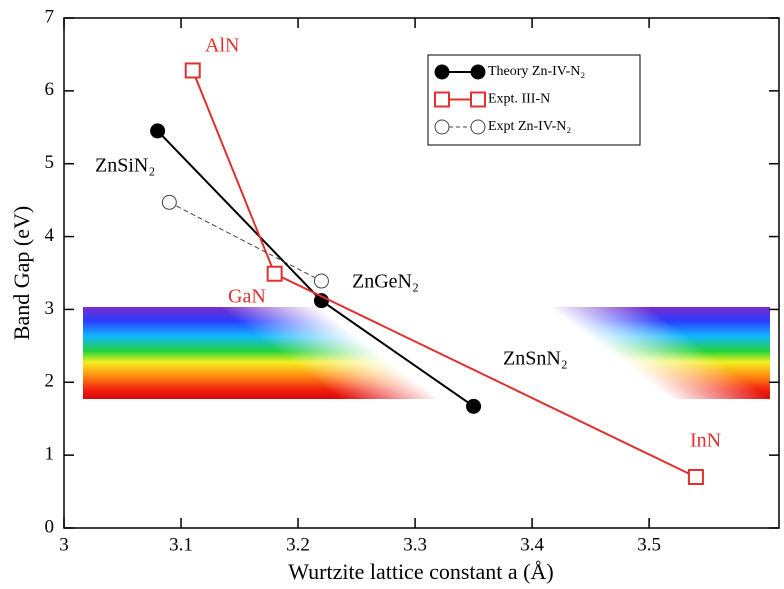 This screenshot has height=589, width=784. I want to click on annotation: ZnSnN₂, so click(535, 359).